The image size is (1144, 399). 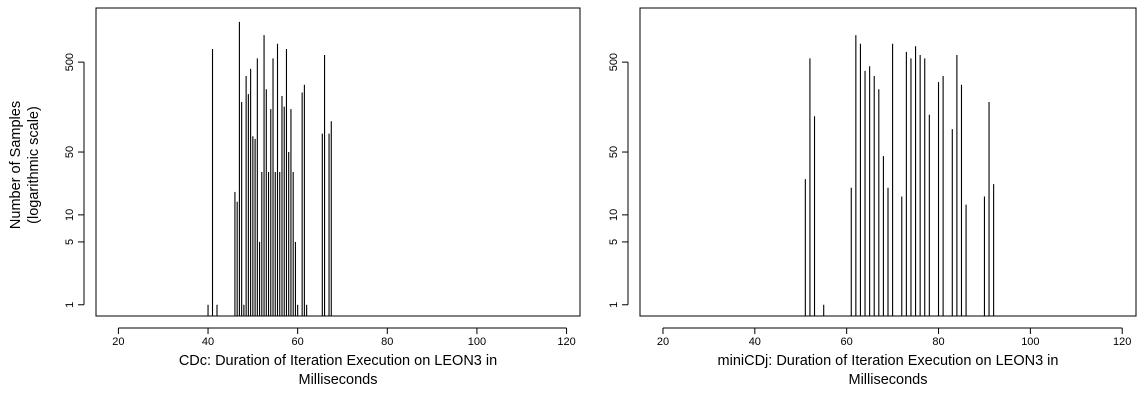 What do you see at coordinates (34, 165) in the screenshot?
I see `y-axis-label-line2: (logarithmic scale)` at bounding box center [34, 165].